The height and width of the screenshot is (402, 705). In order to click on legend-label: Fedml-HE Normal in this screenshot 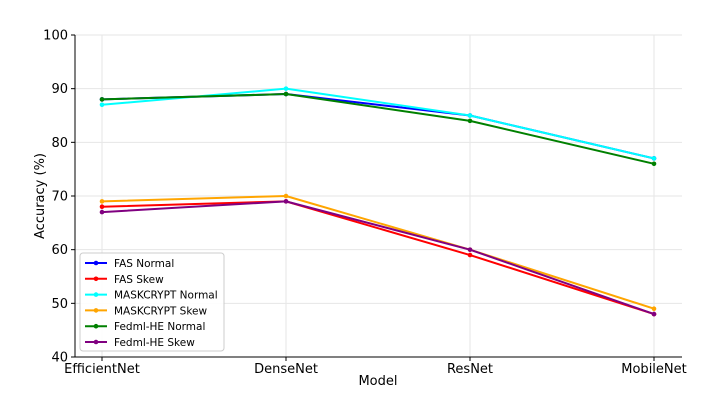, I will do `click(159, 327)`.